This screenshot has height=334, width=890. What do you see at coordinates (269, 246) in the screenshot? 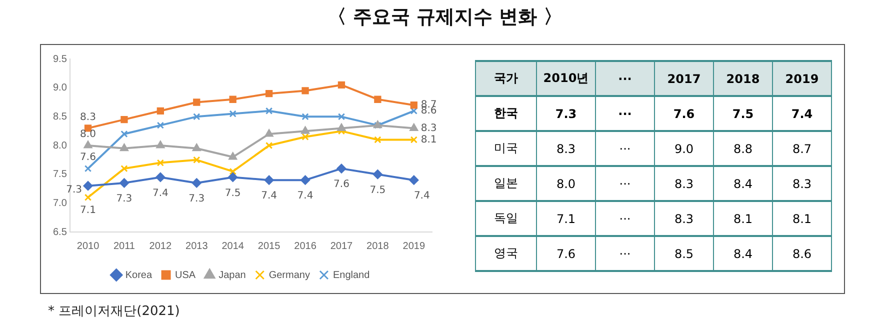
I see `x-tick-label: 2015` at bounding box center [269, 246].